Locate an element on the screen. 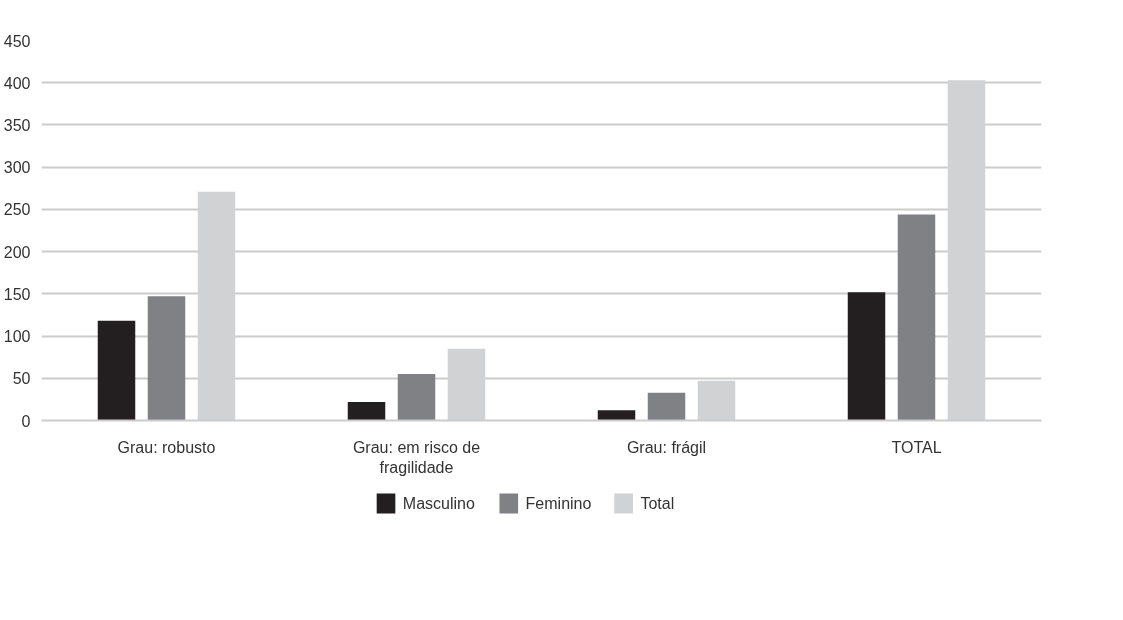 The image size is (1123, 620). y-tick-label: 300 is located at coordinates (17, 168).